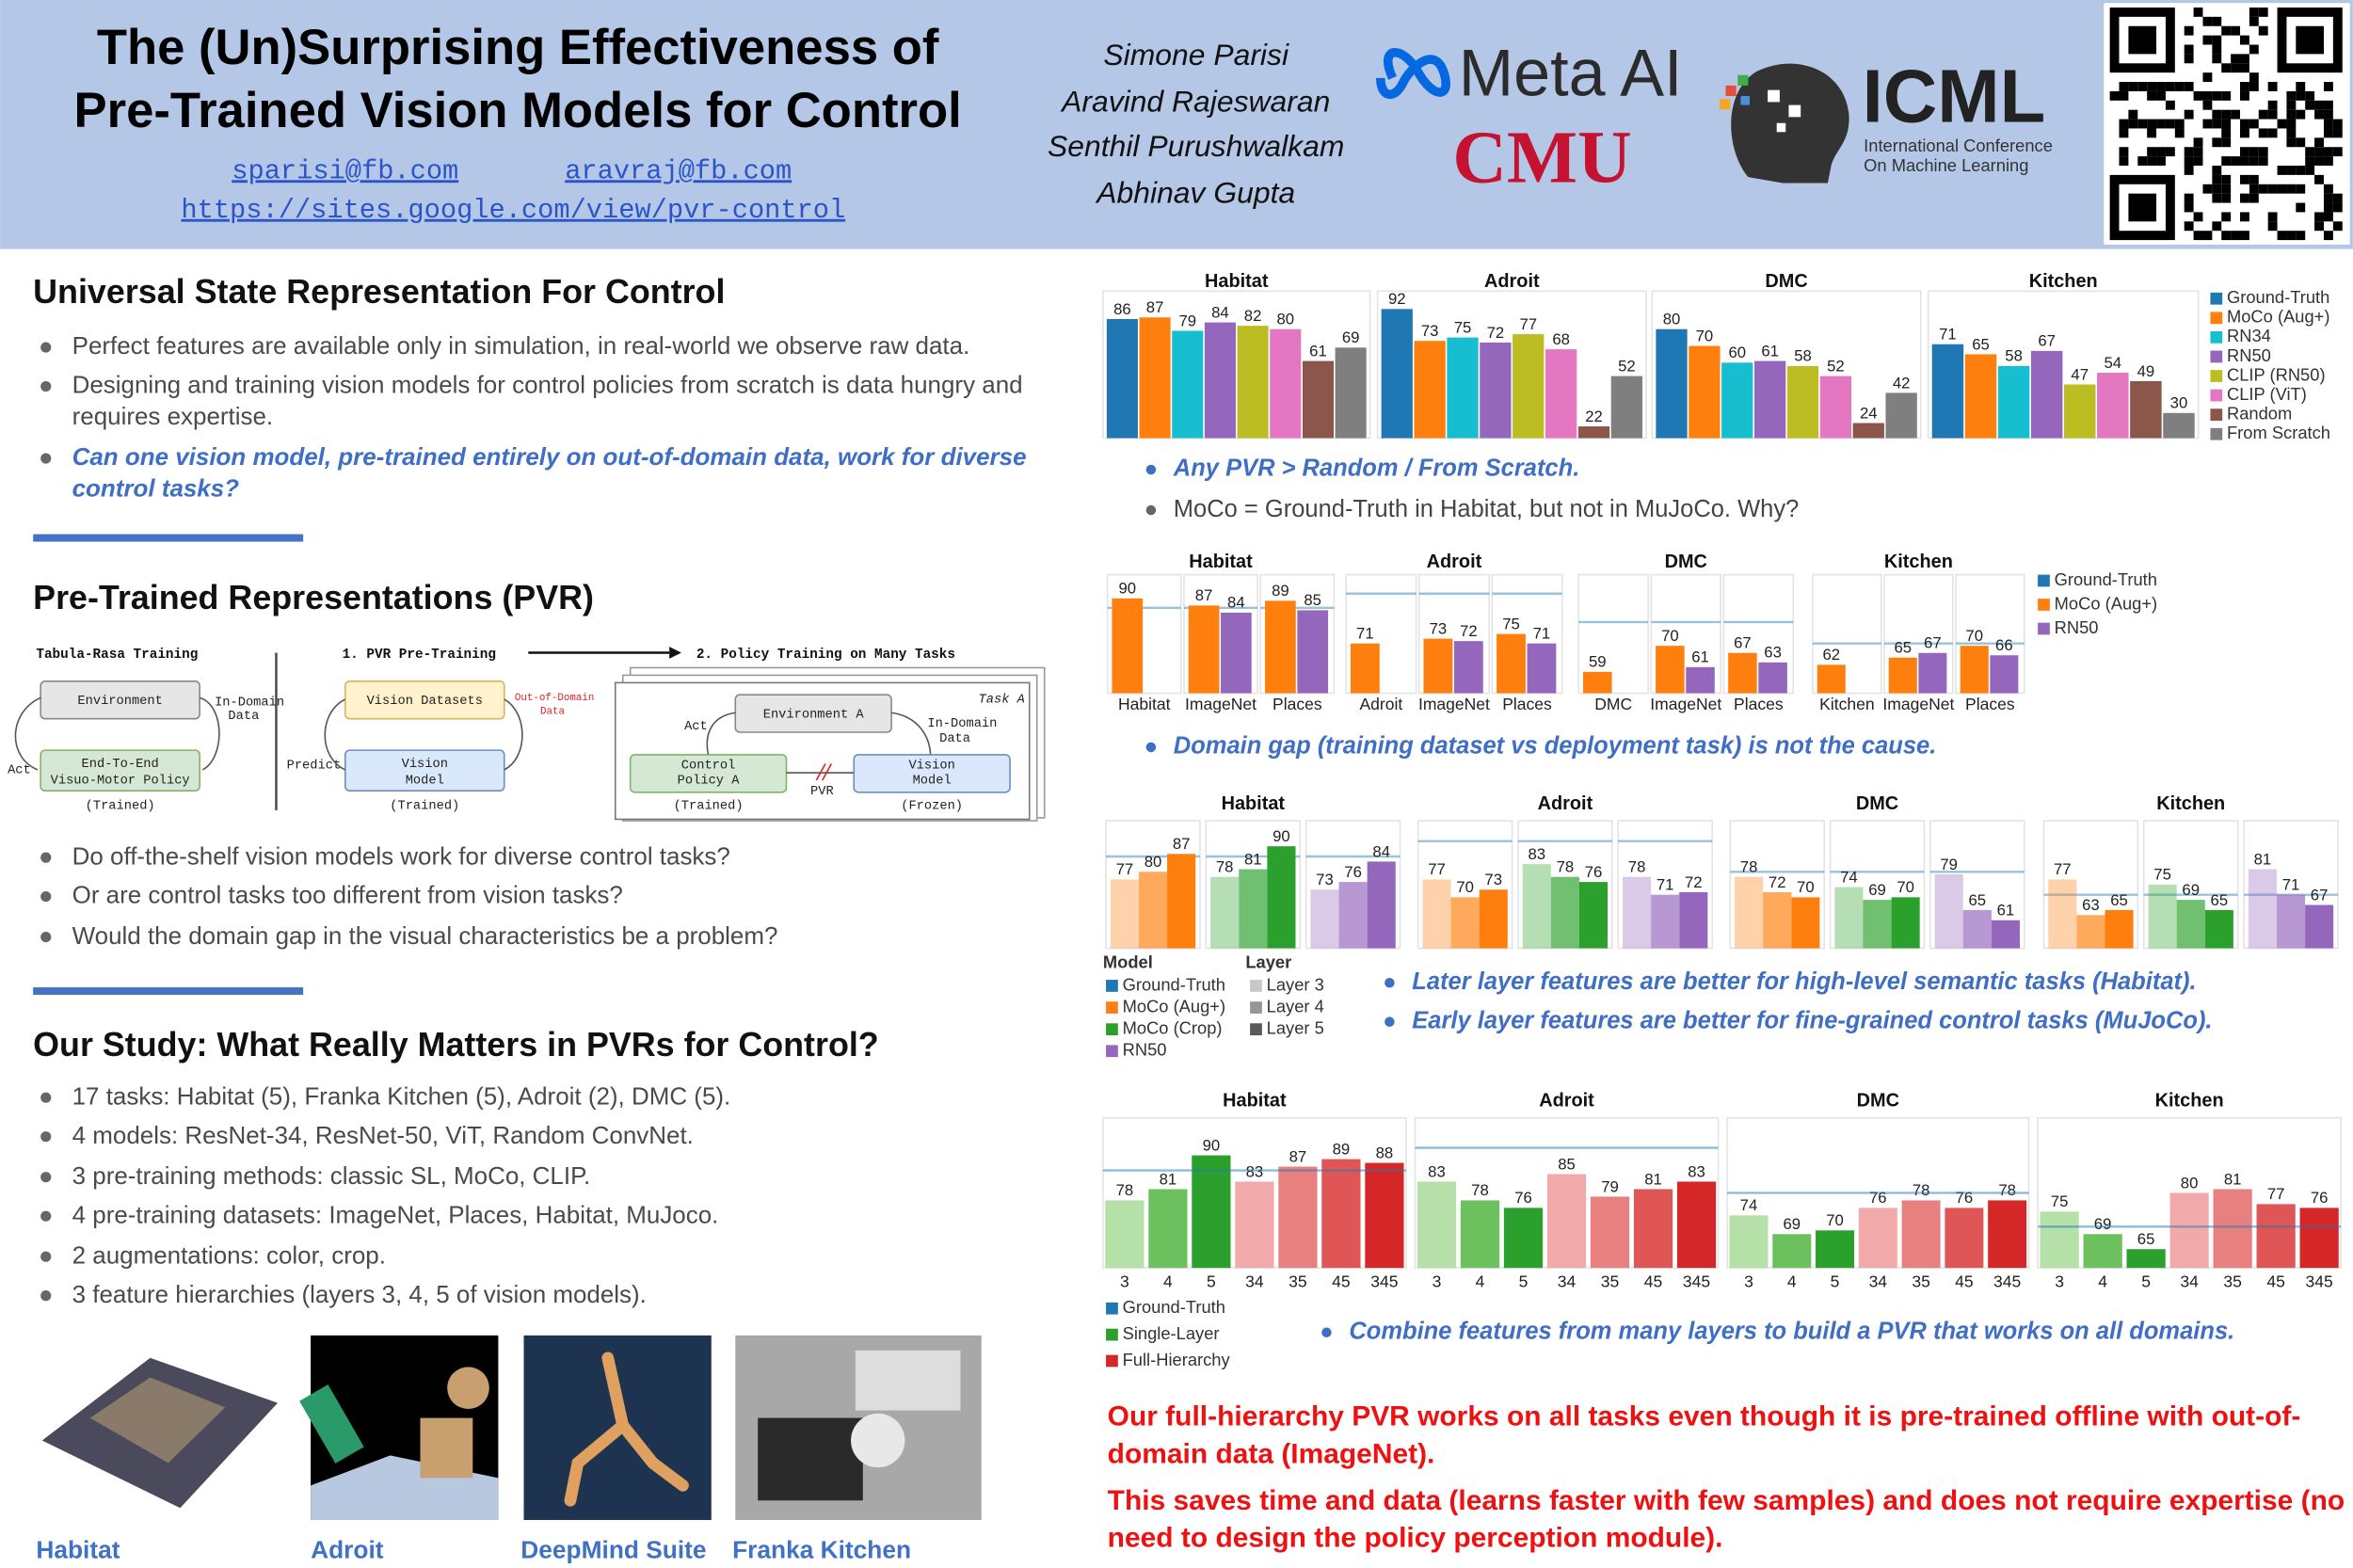 The width and height of the screenshot is (2353, 1568). Describe the element at coordinates (1390, 1021) in the screenshot. I see `note-bullet` at that location.